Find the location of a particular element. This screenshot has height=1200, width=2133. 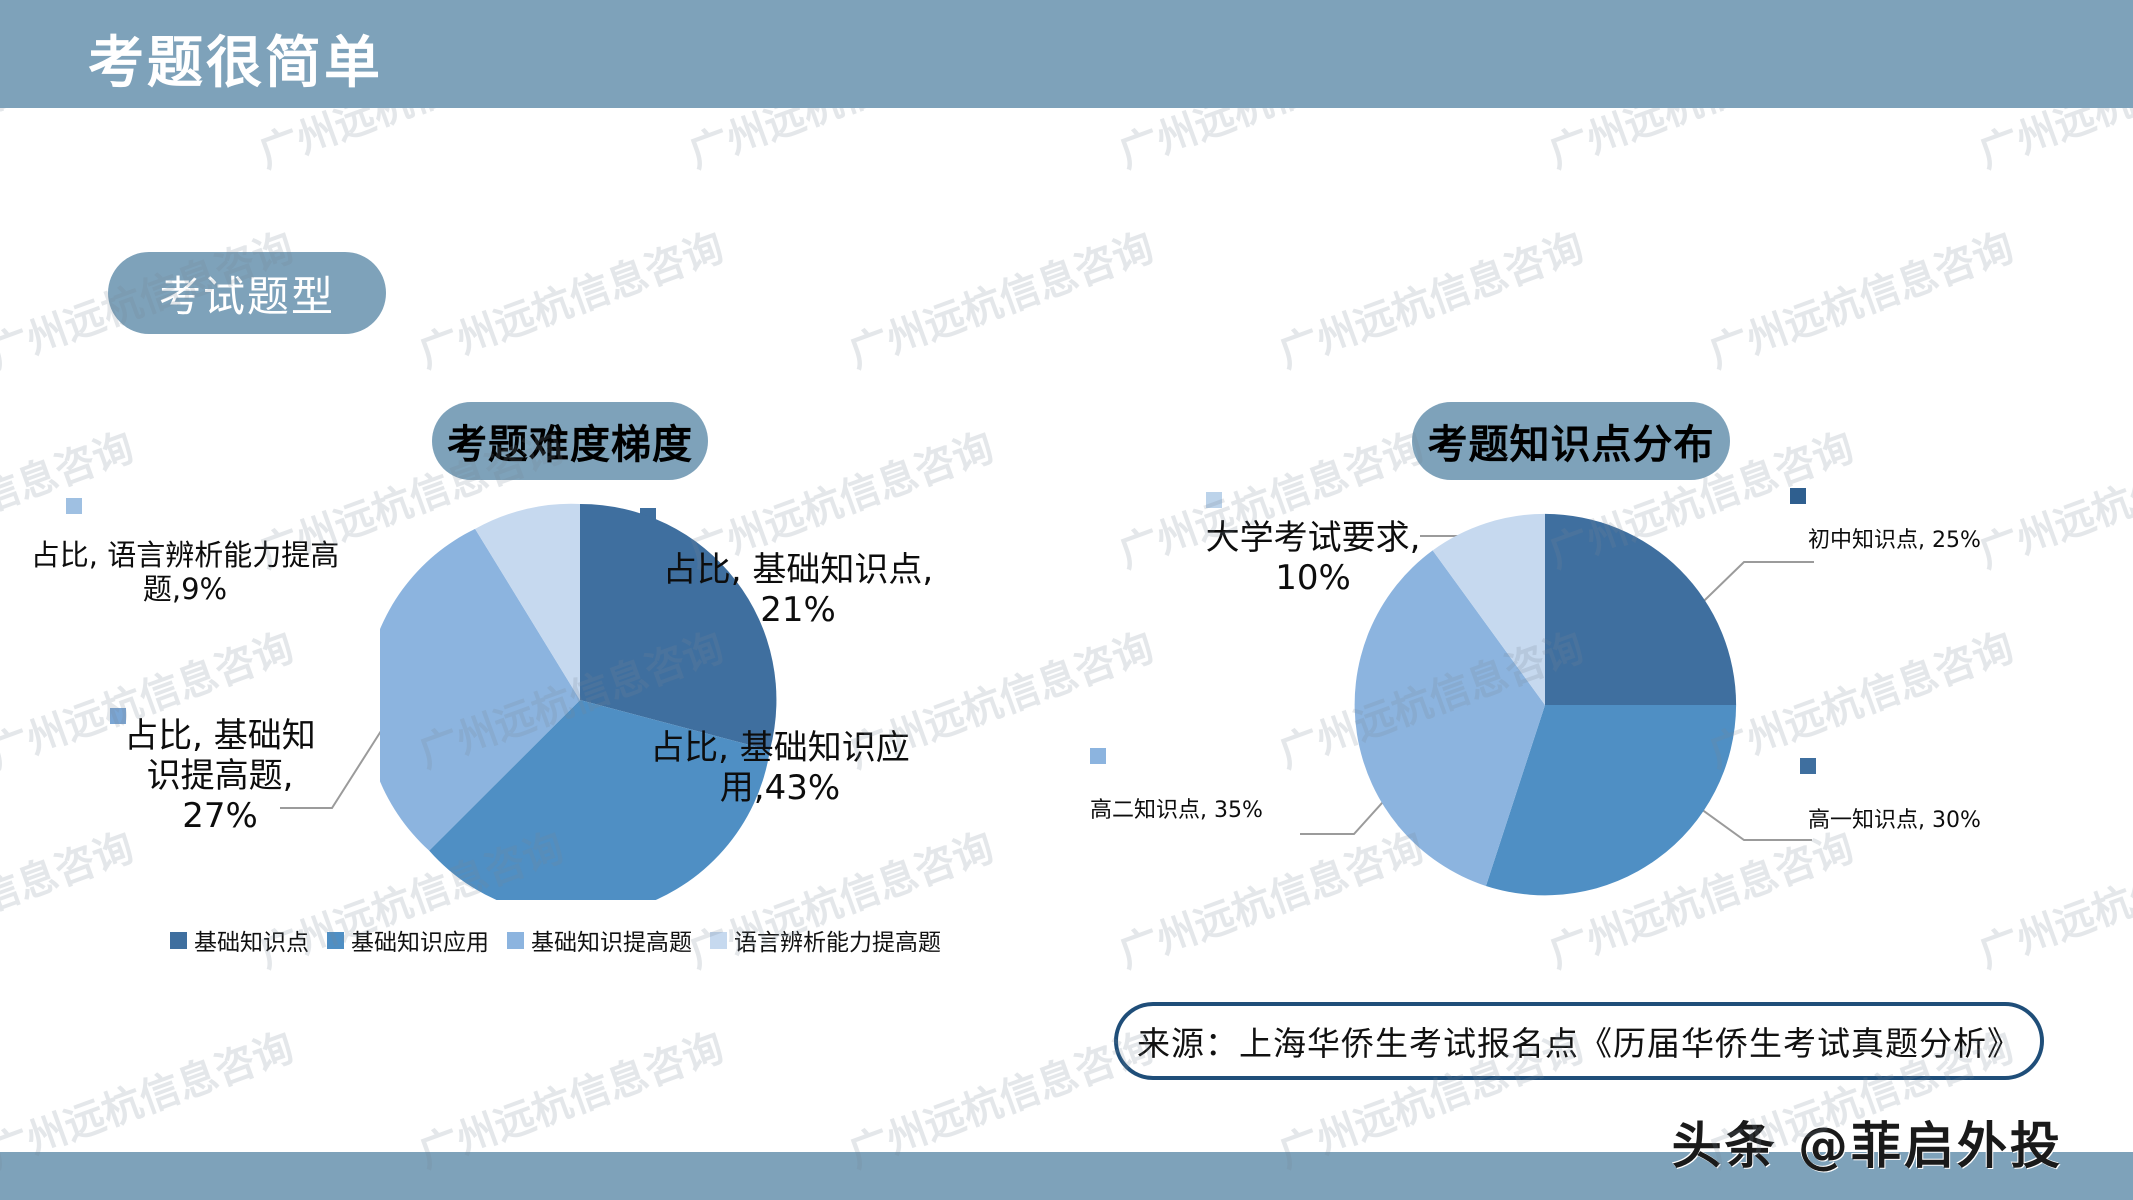

section-pill: 考试题型 is located at coordinates (247, 293).